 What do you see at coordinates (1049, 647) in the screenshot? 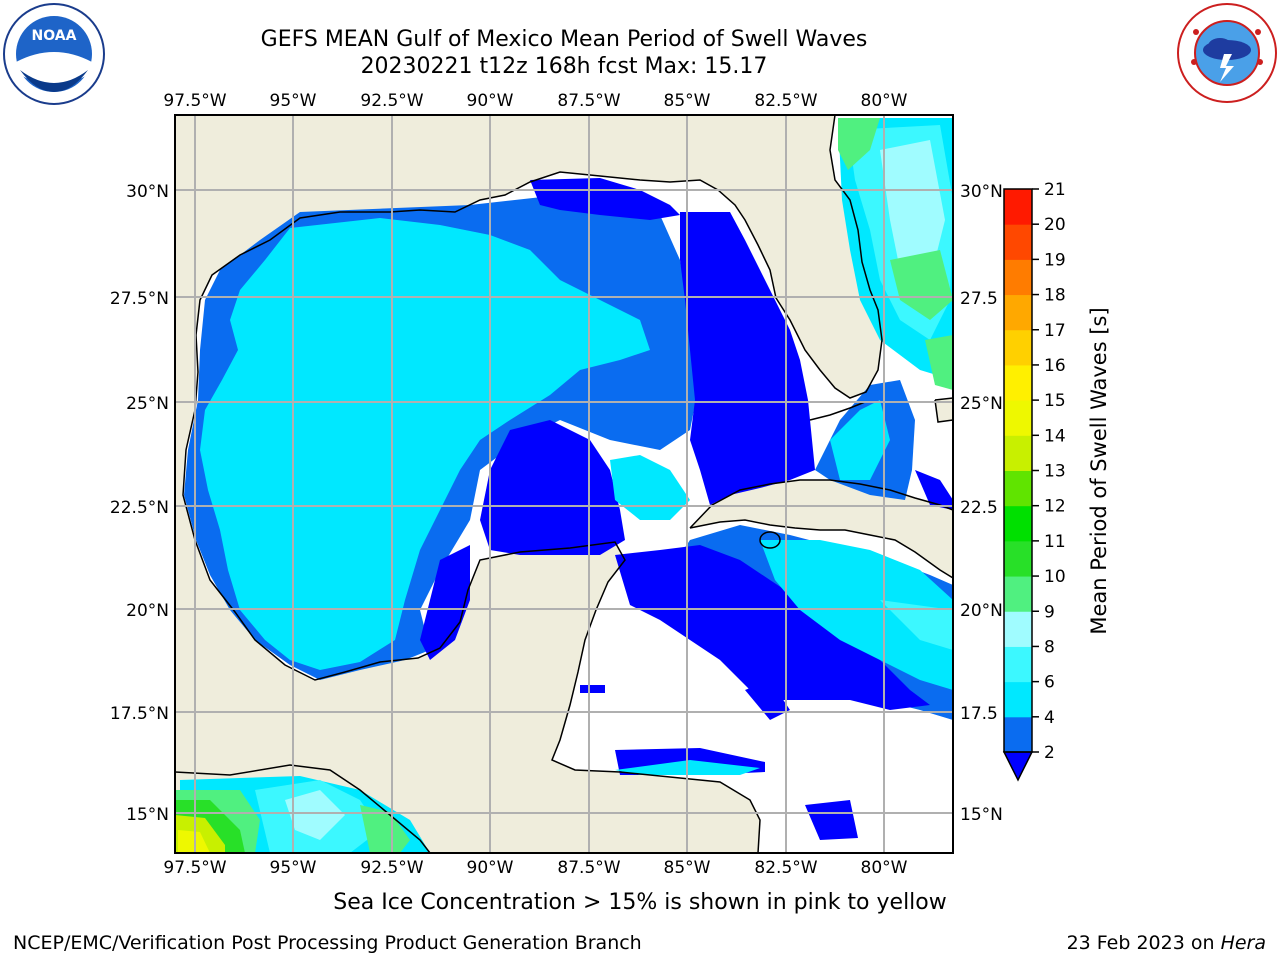
I see `colorbar-tick-label: 8` at bounding box center [1049, 647].